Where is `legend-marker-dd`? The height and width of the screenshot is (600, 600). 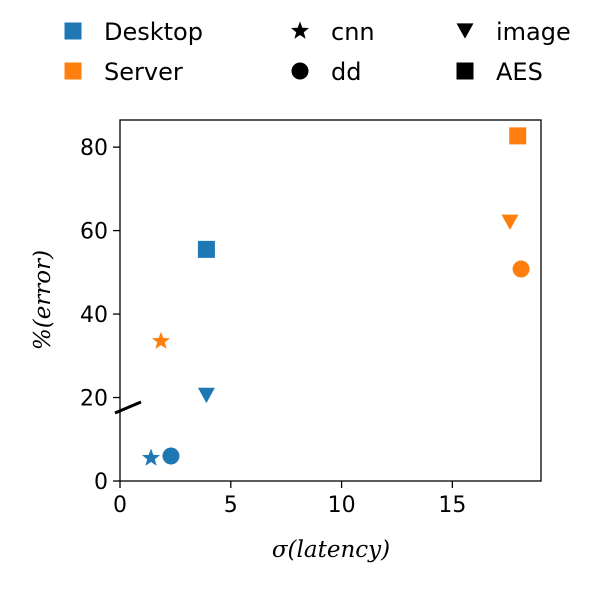 legend-marker-dd is located at coordinates (300, 71).